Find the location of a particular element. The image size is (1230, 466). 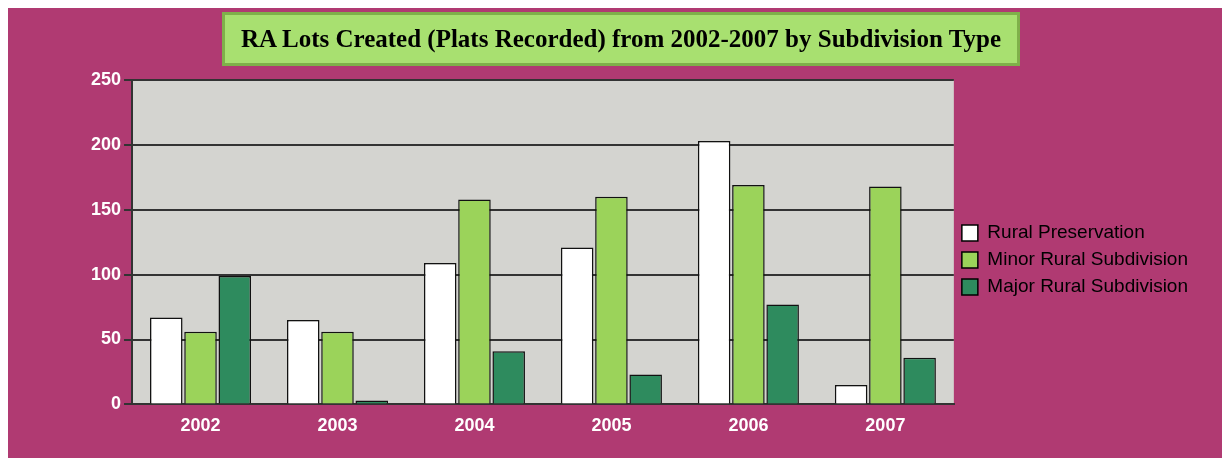

legend-label: Minor Rural Subdivision is located at coordinates (1088, 259).